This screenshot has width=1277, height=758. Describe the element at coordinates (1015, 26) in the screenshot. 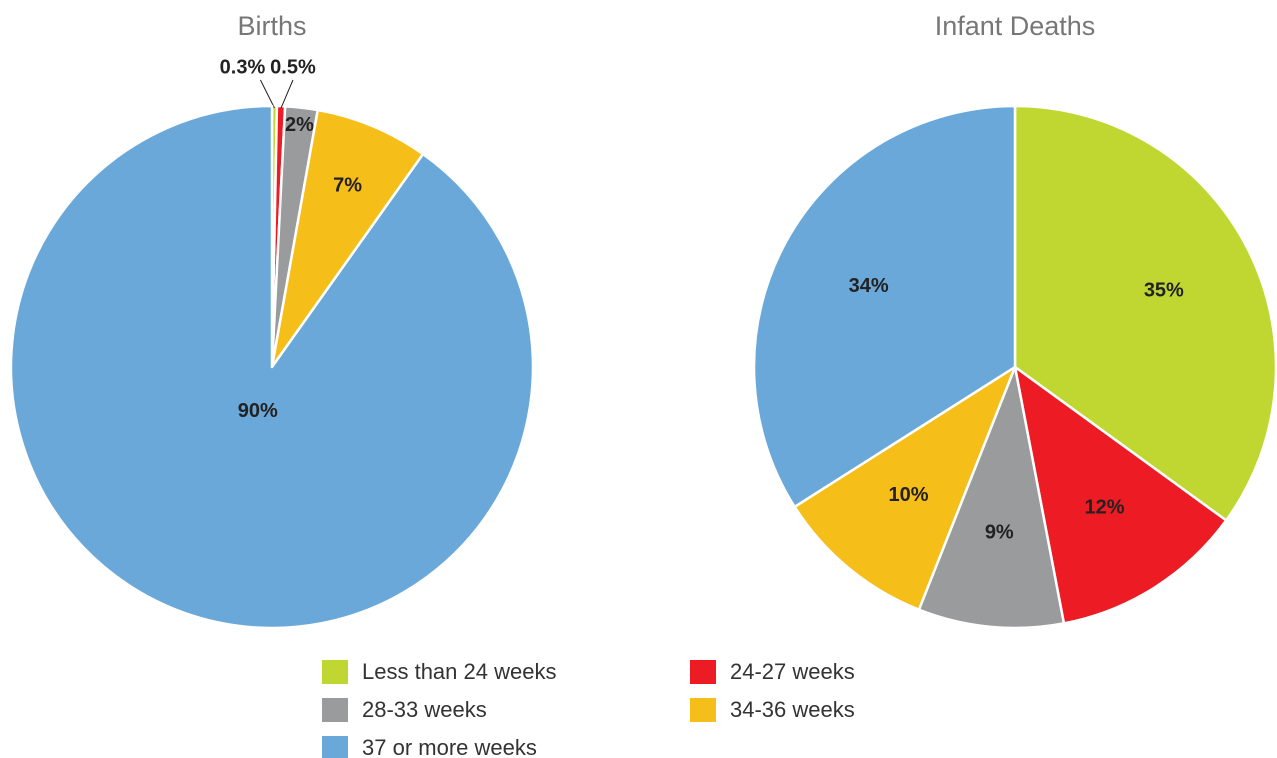

I see `chart-title: Infant Deaths` at that location.